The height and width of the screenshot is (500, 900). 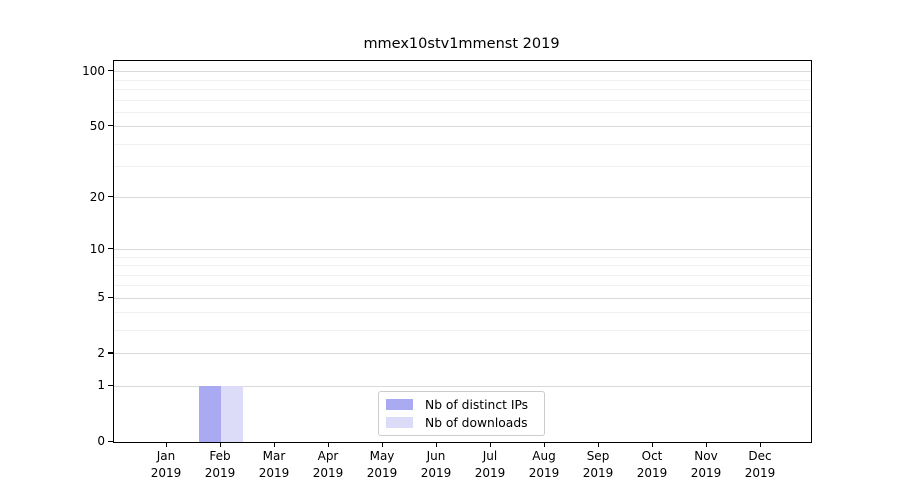 What do you see at coordinates (274, 464) in the screenshot?
I see `x-tick-label: Mar 2019` at bounding box center [274, 464].